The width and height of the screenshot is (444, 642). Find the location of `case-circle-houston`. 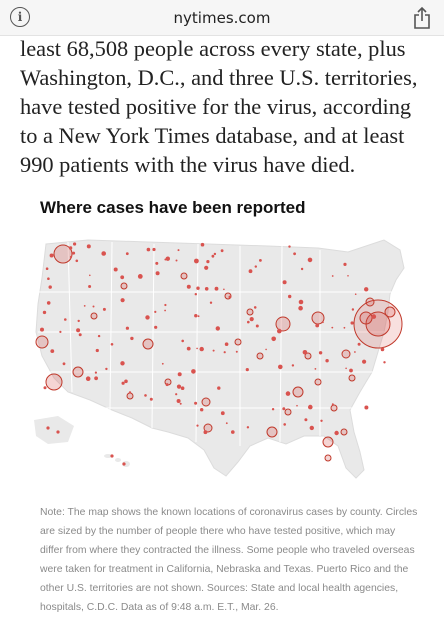

case-circle-houston is located at coordinates (208, 428).